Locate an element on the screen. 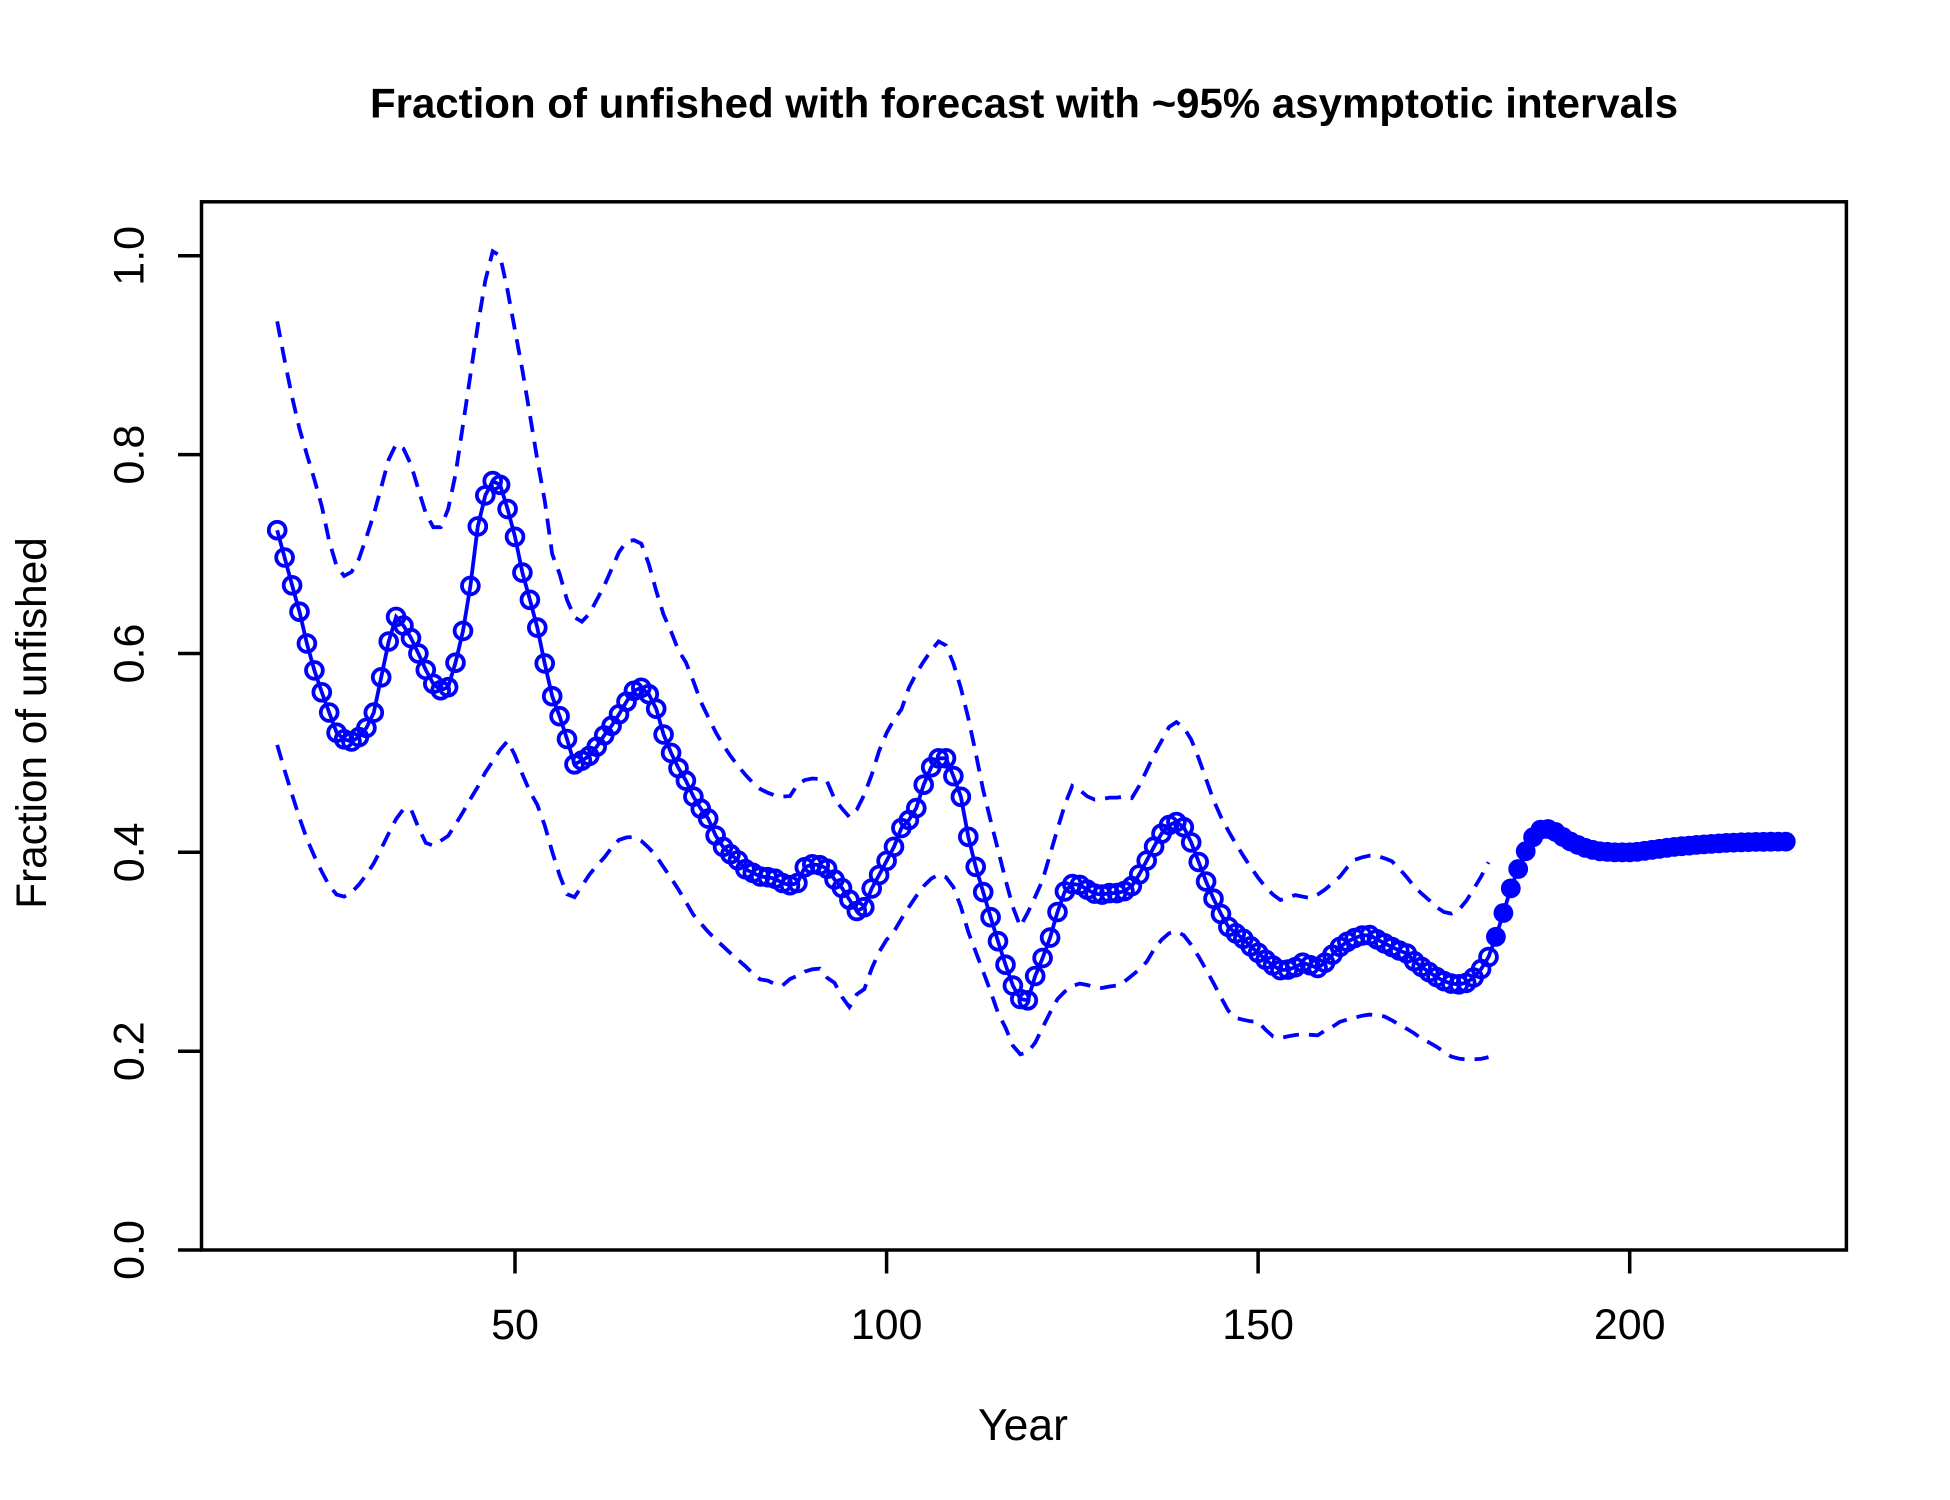  svg-text: 1.0 is located at coordinates (130, 256).